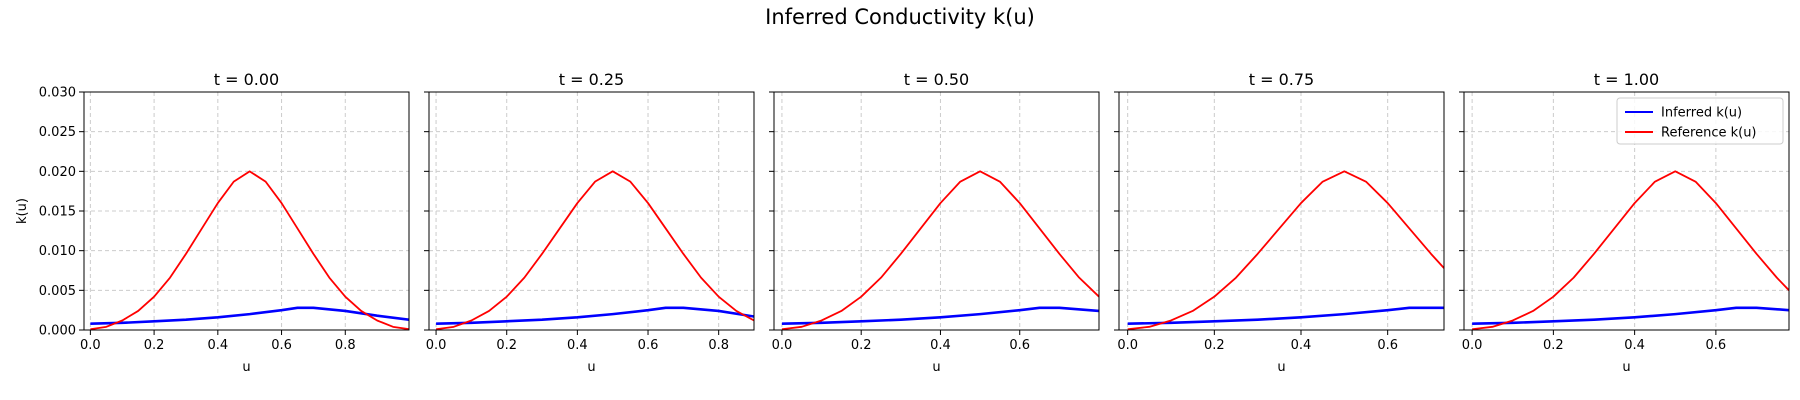 The image size is (1800, 400). Describe the element at coordinates (246, 79) in the screenshot. I see `panel-title: t = 0.00` at that location.